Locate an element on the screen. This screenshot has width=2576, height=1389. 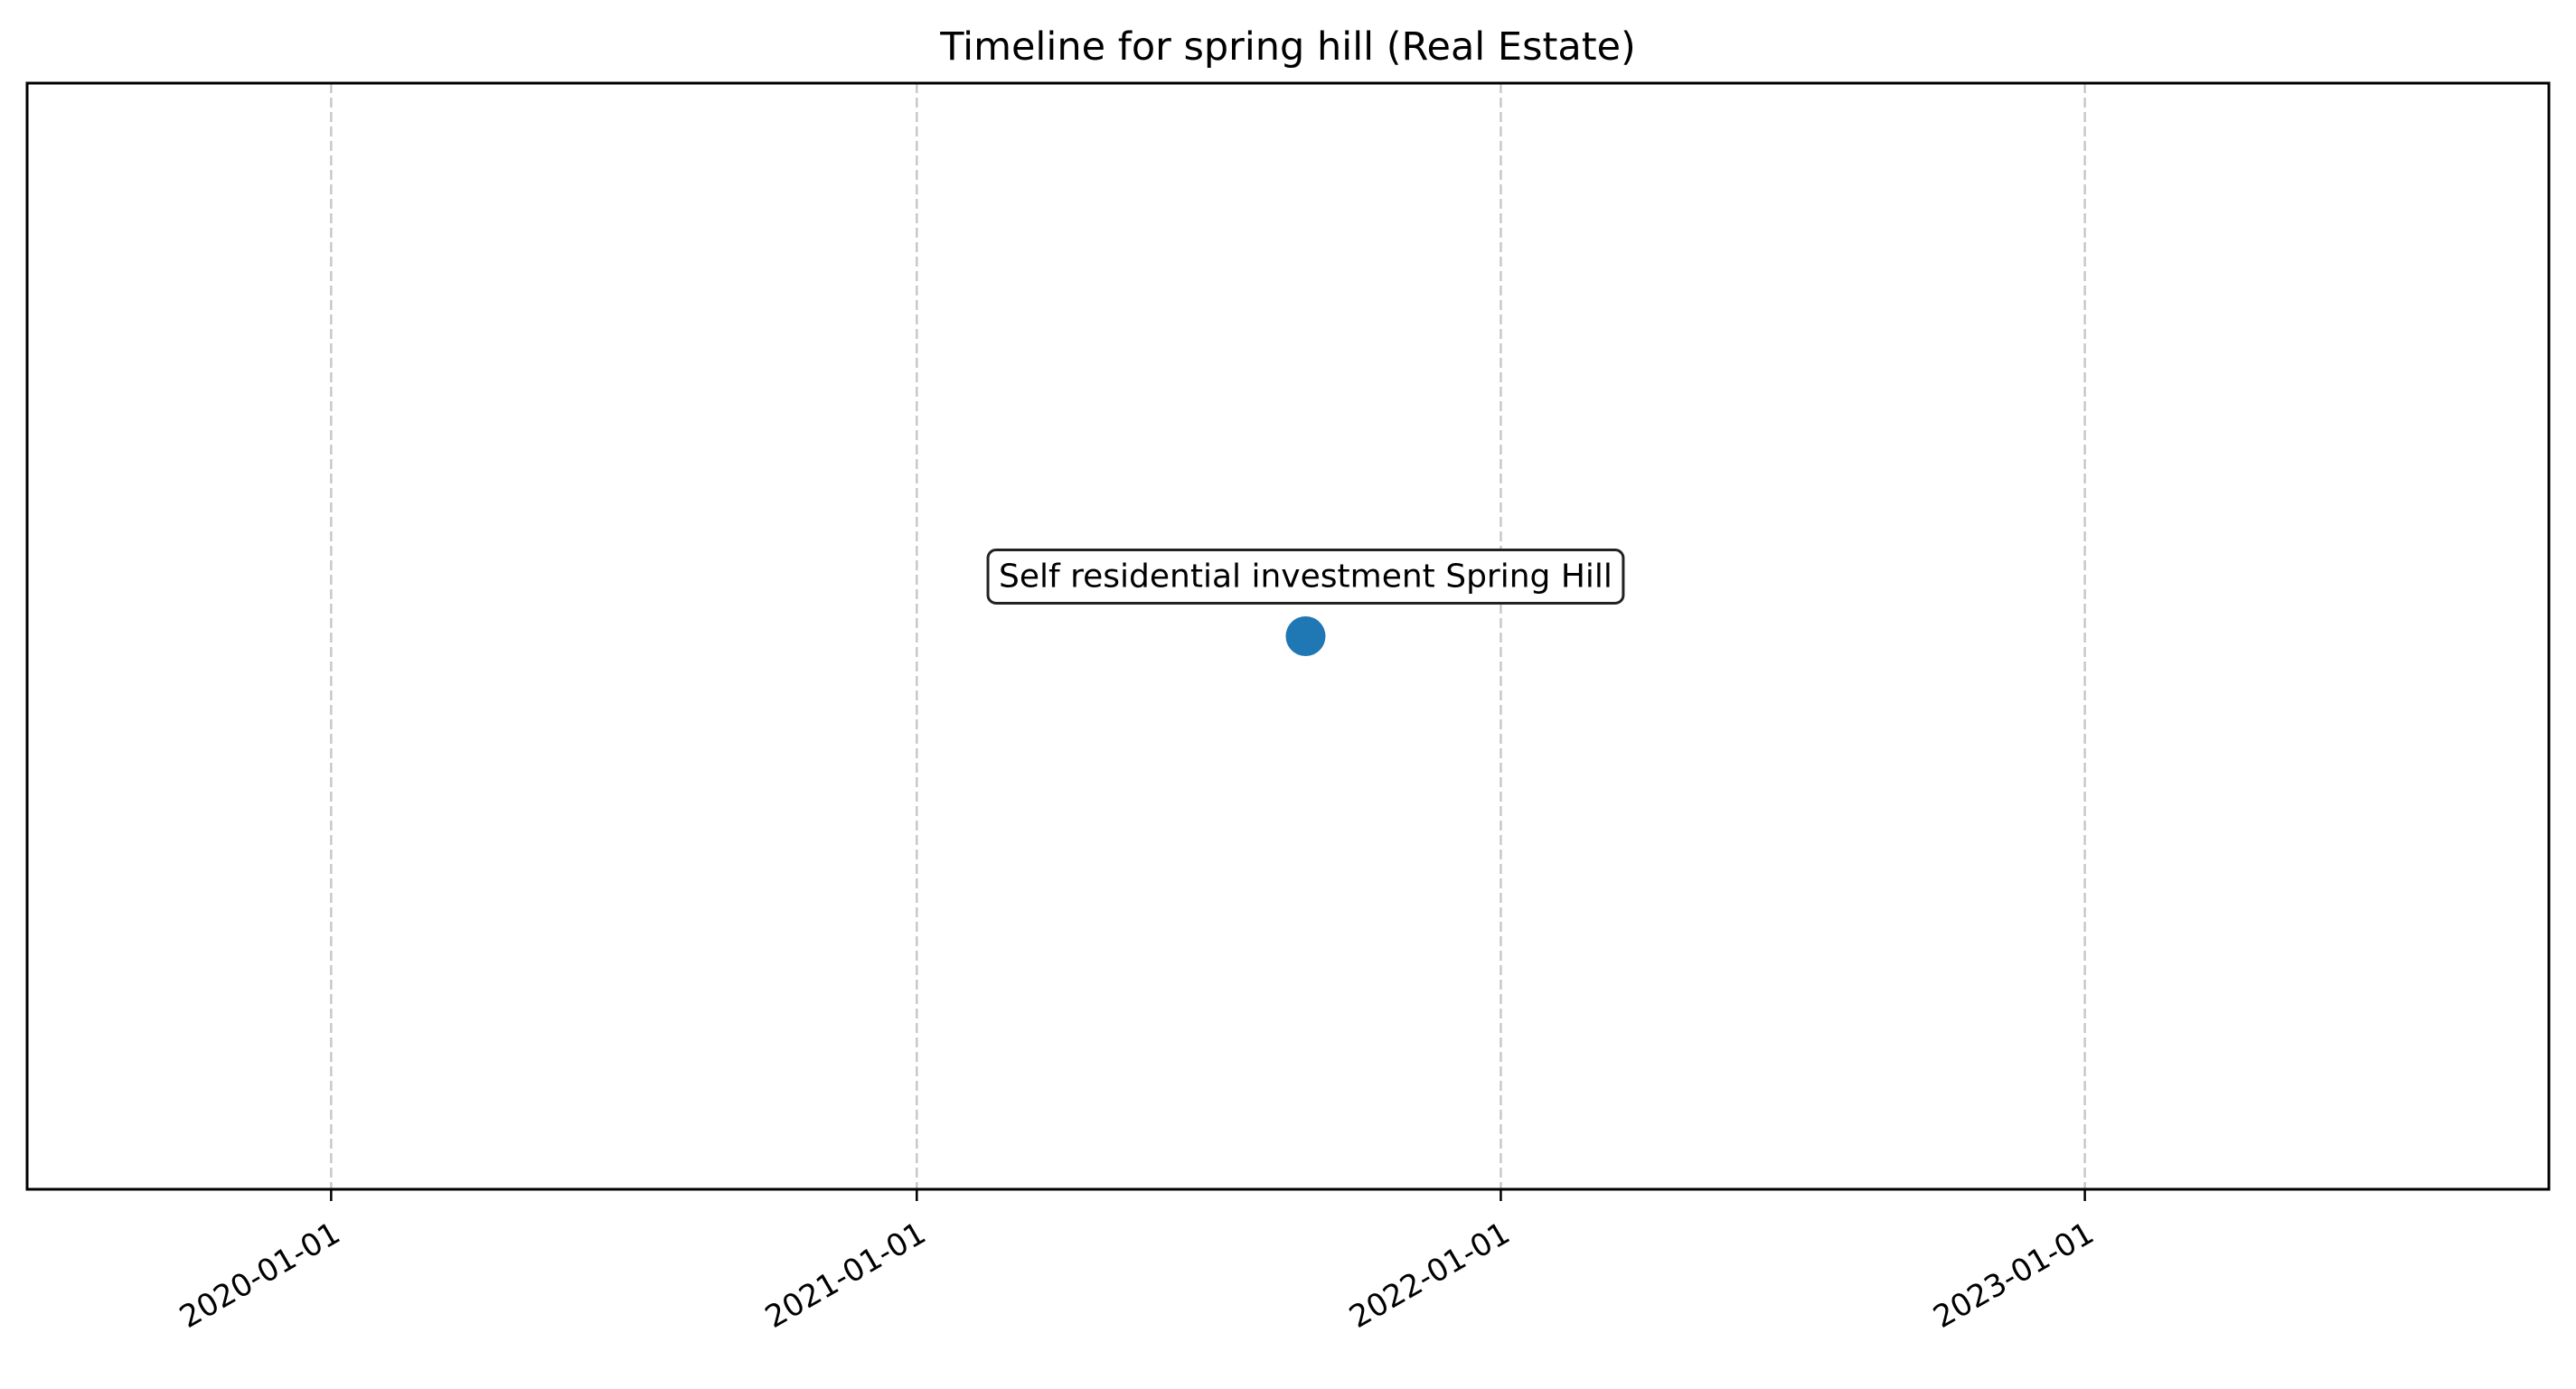
point-annotation: Self residential investment Spring Hill is located at coordinates (1305, 577).